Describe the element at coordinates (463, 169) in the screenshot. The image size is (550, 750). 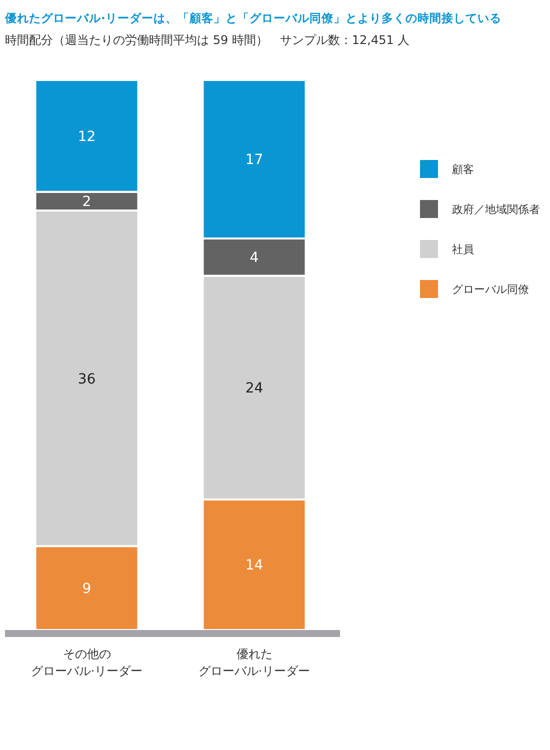
I see `legend-label: 顧客` at that location.